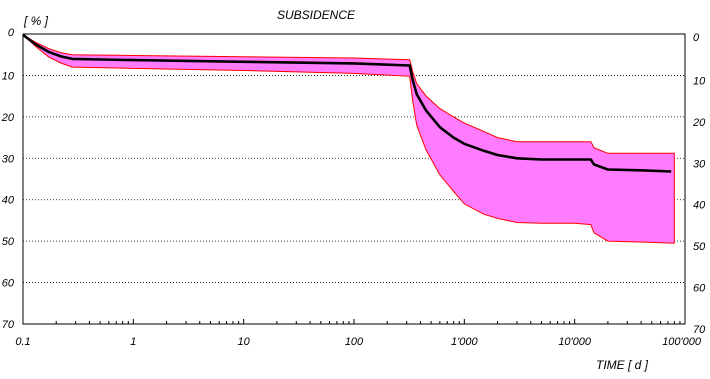  Describe the element at coordinates (8, 242) in the screenshot. I see `y-tick-label-left: 50` at that location.